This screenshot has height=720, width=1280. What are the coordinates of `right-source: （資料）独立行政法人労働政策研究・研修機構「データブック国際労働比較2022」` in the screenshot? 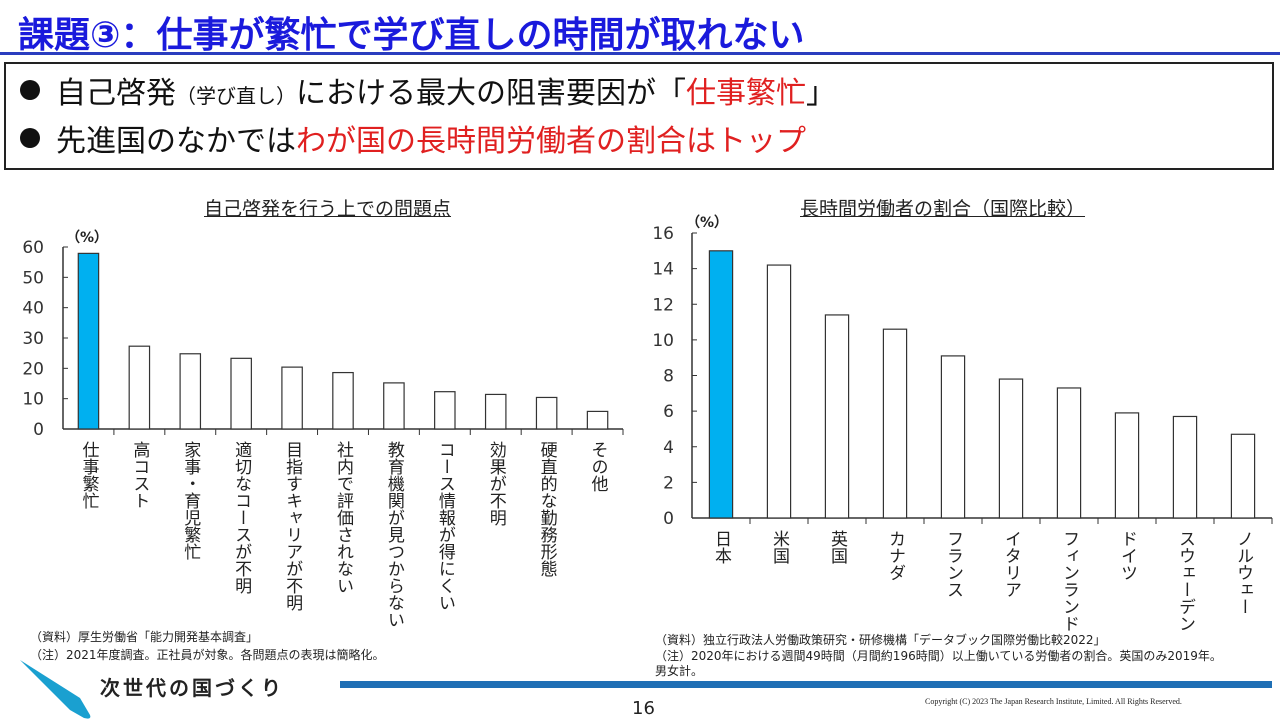 It's located at (880, 640).